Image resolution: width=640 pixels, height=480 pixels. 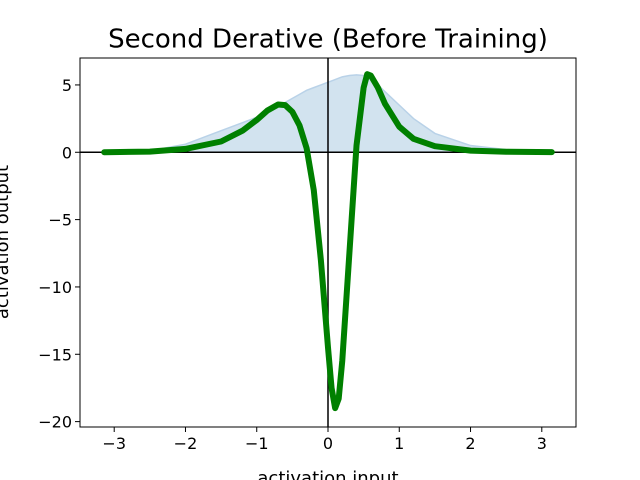 I want to click on x-tick-label: 2, so click(x=470, y=443).